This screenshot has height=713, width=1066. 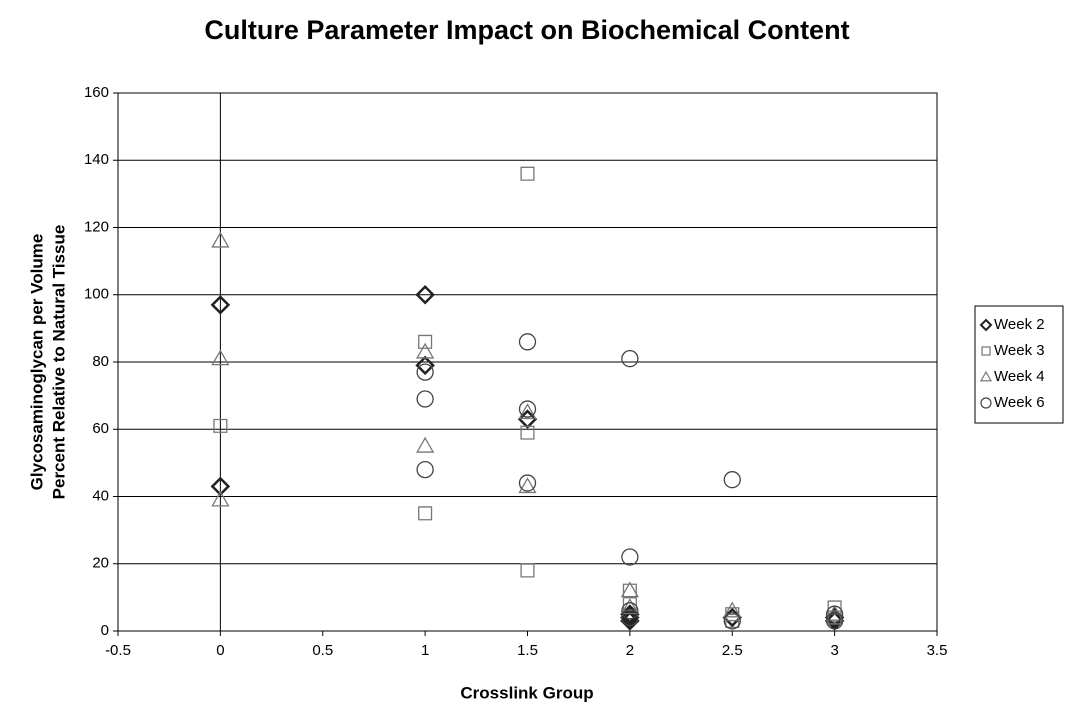 I want to click on y-tick-label: 80, so click(x=100, y=361).